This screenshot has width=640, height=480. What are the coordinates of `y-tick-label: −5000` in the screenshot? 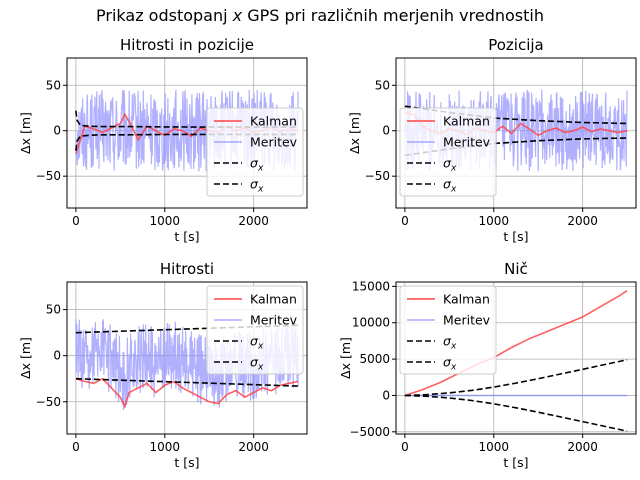 It's located at (369, 432).